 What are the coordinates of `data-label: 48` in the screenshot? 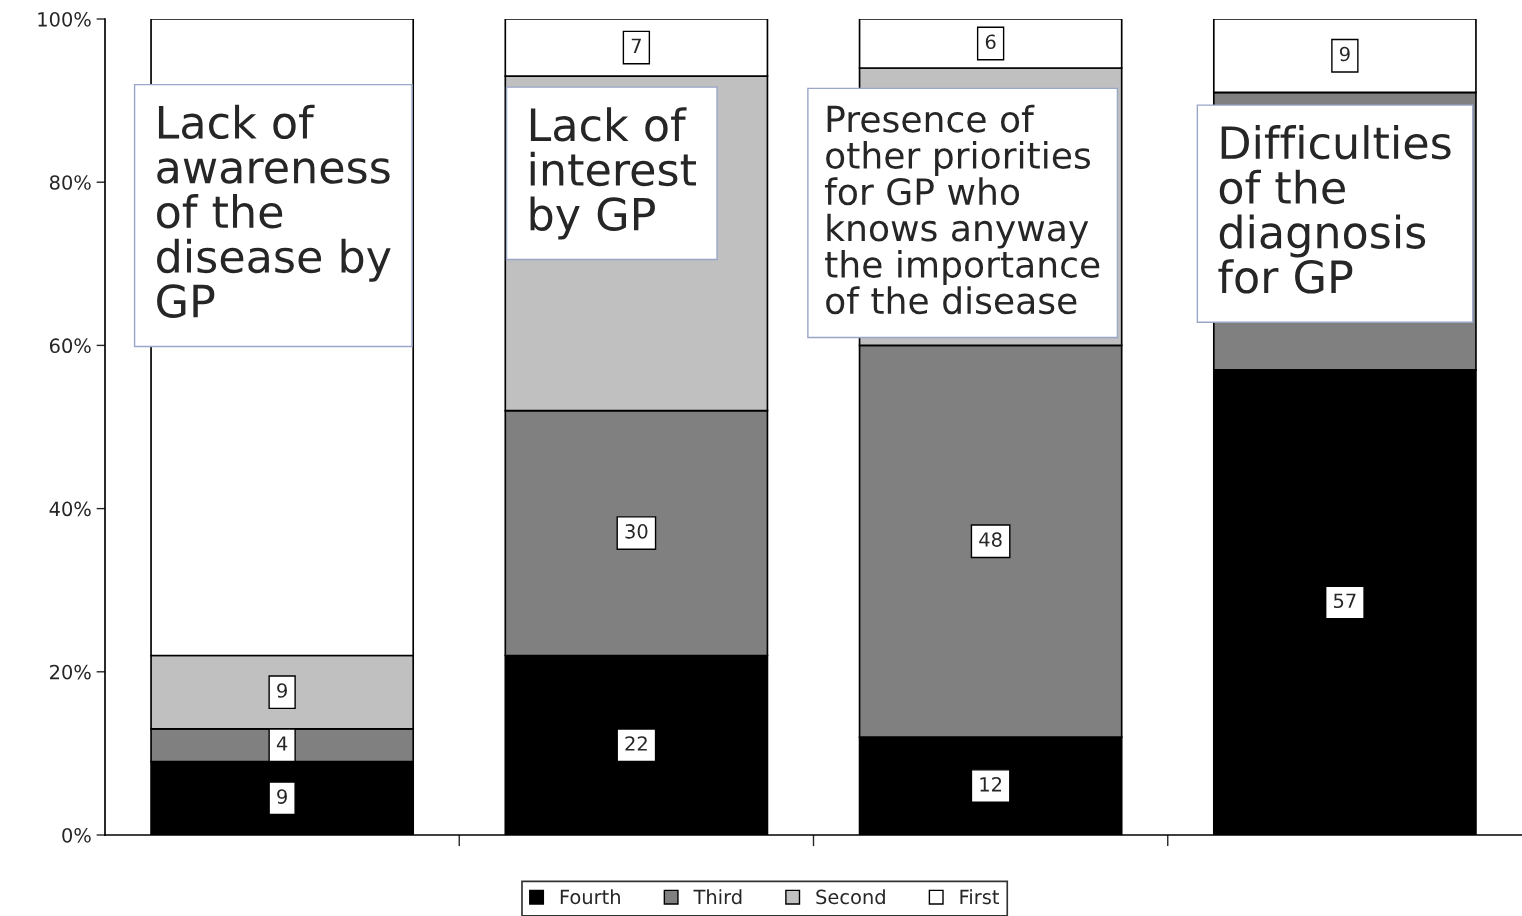 It's located at (990, 539).